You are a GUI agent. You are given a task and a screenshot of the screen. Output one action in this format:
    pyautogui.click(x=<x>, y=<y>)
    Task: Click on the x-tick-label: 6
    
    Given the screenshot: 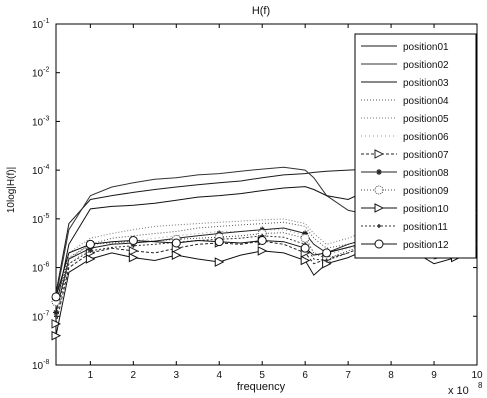 What is the action you would take?
    pyautogui.click(x=305, y=375)
    